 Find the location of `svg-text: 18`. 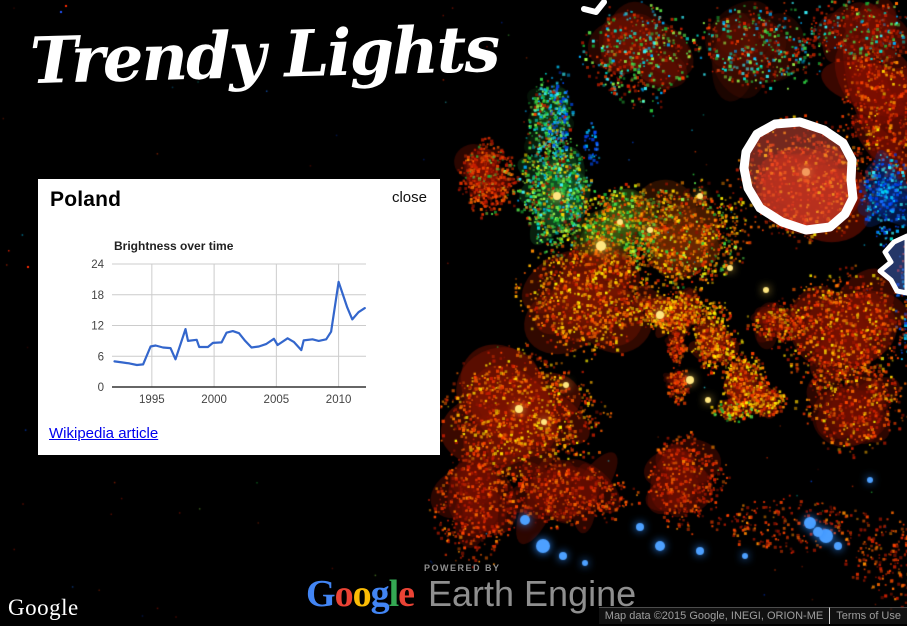

svg-text: 18 is located at coordinates (97, 296).